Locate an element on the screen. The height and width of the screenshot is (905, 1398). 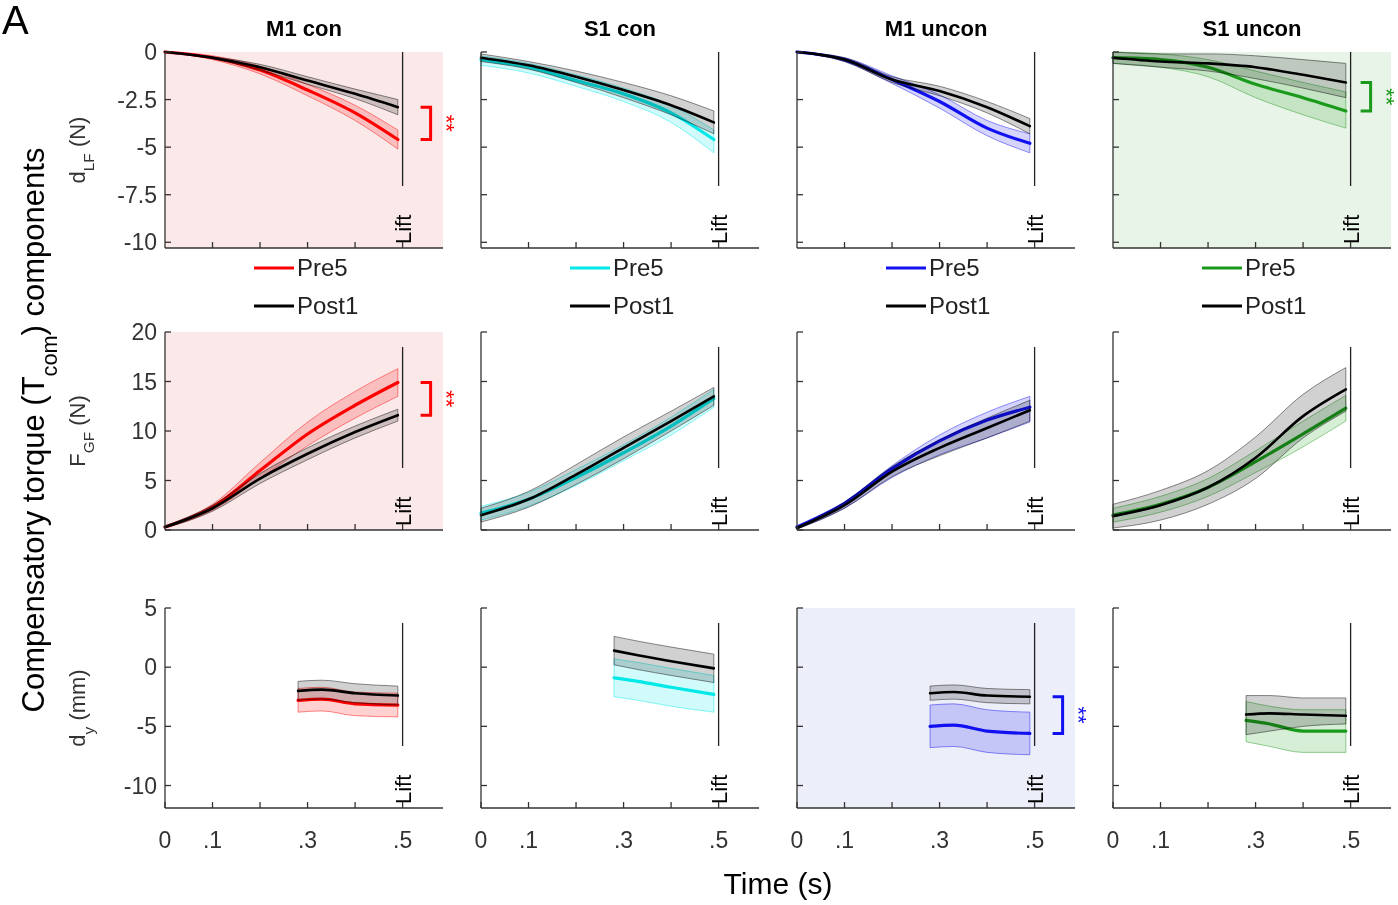
y-tick-label: 10 is located at coordinates (144, 431).